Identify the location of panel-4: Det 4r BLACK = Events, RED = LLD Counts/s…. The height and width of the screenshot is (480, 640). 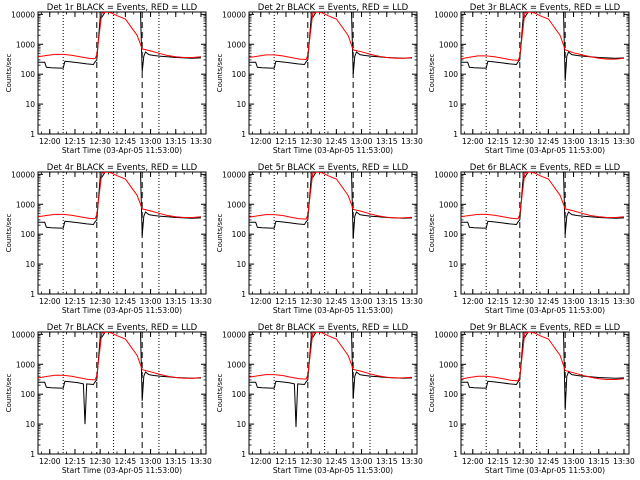
(108, 239).